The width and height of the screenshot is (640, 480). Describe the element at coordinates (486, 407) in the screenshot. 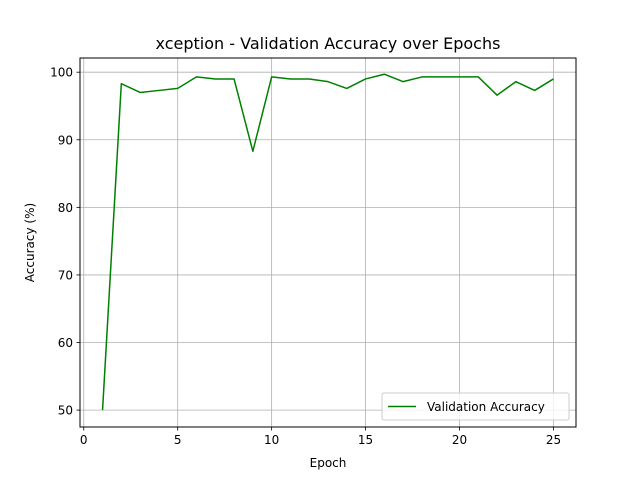

I see `legend-label: Validation Accuracy` at that location.